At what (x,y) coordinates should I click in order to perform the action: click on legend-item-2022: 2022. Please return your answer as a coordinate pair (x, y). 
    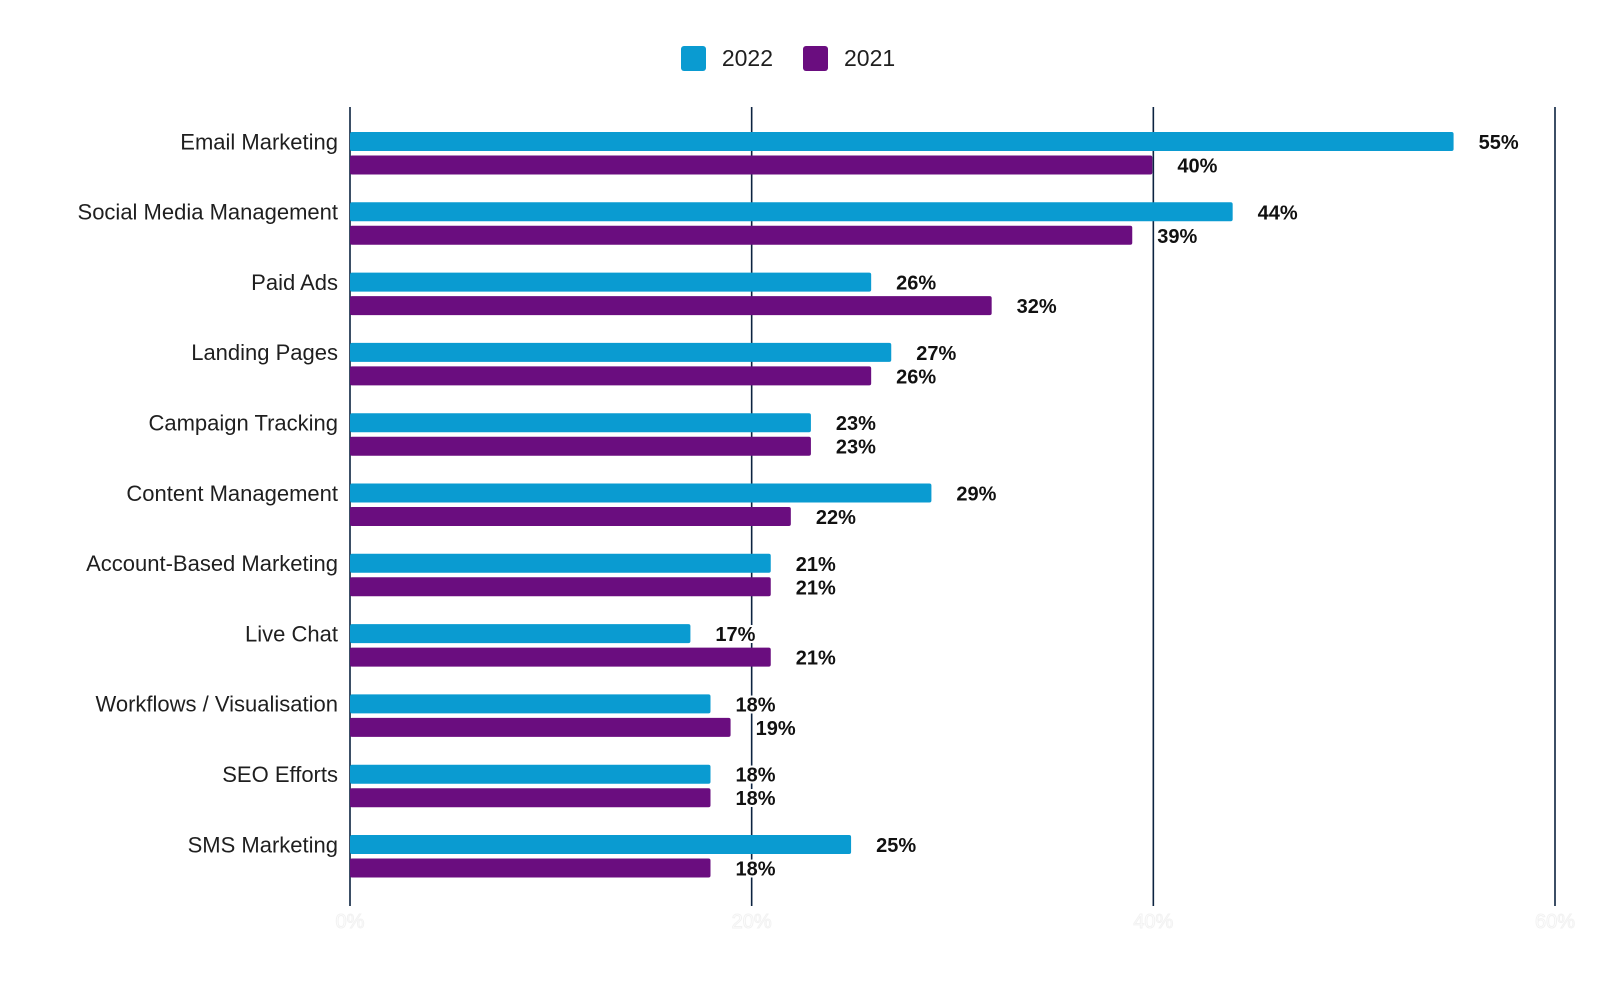
    Looking at the image, I should click on (726, 58).